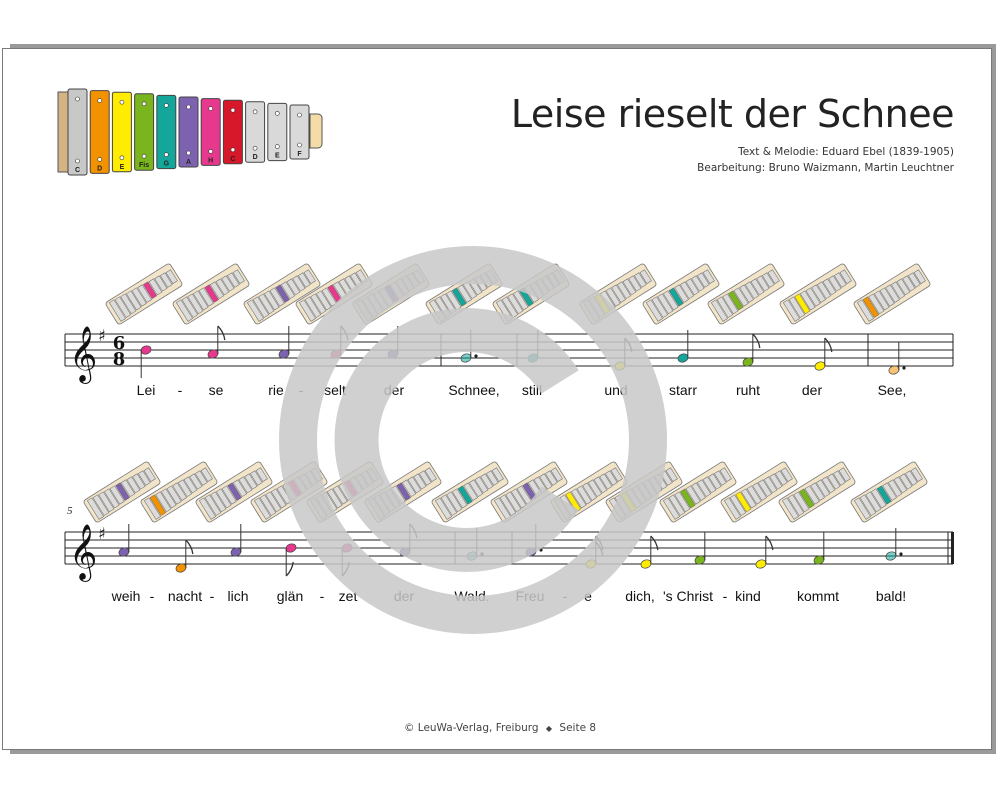 The width and height of the screenshot is (1000, 800). Describe the element at coordinates (748, 596) in the screenshot. I see `lyric-syllable: kind` at that location.